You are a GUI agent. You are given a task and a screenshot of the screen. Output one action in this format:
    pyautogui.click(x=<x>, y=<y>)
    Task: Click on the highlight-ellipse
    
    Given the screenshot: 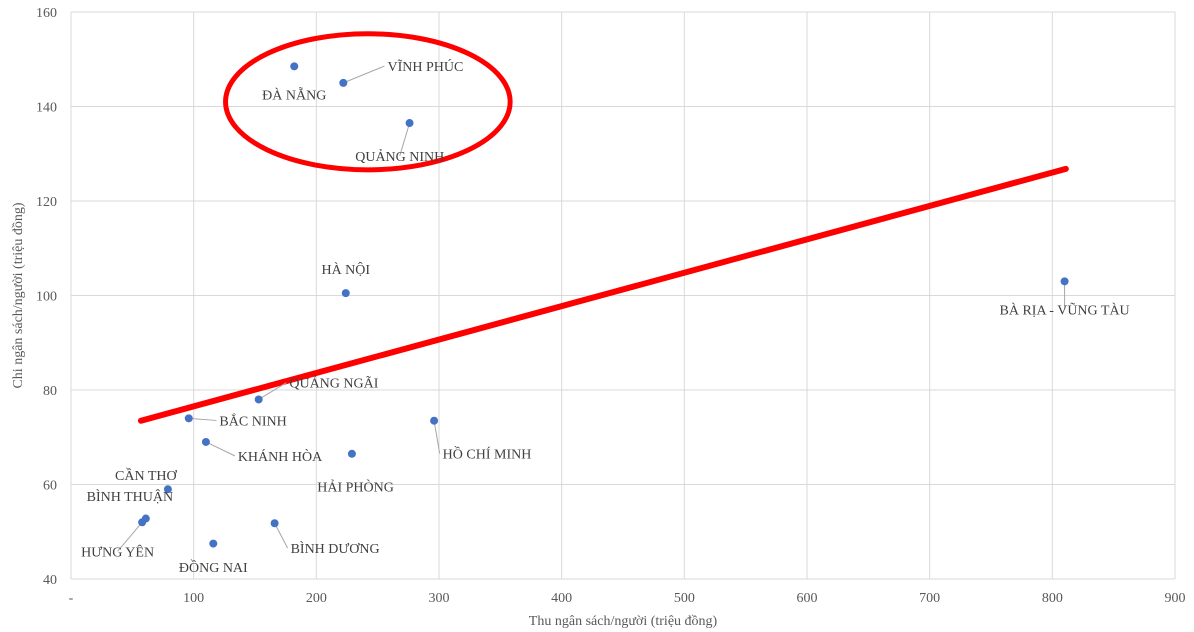 What is the action you would take?
    pyautogui.click(x=368, y=102)
    